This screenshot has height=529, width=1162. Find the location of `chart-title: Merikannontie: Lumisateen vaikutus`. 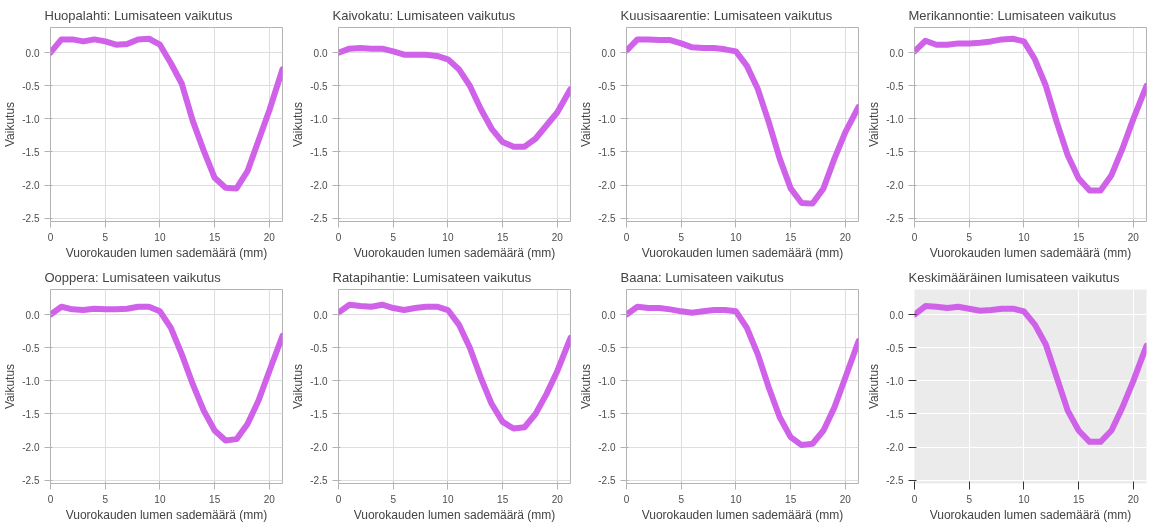

chart-title: Merikannontie: Lumisateen vaikutus is located at coordinates (1012, 15).